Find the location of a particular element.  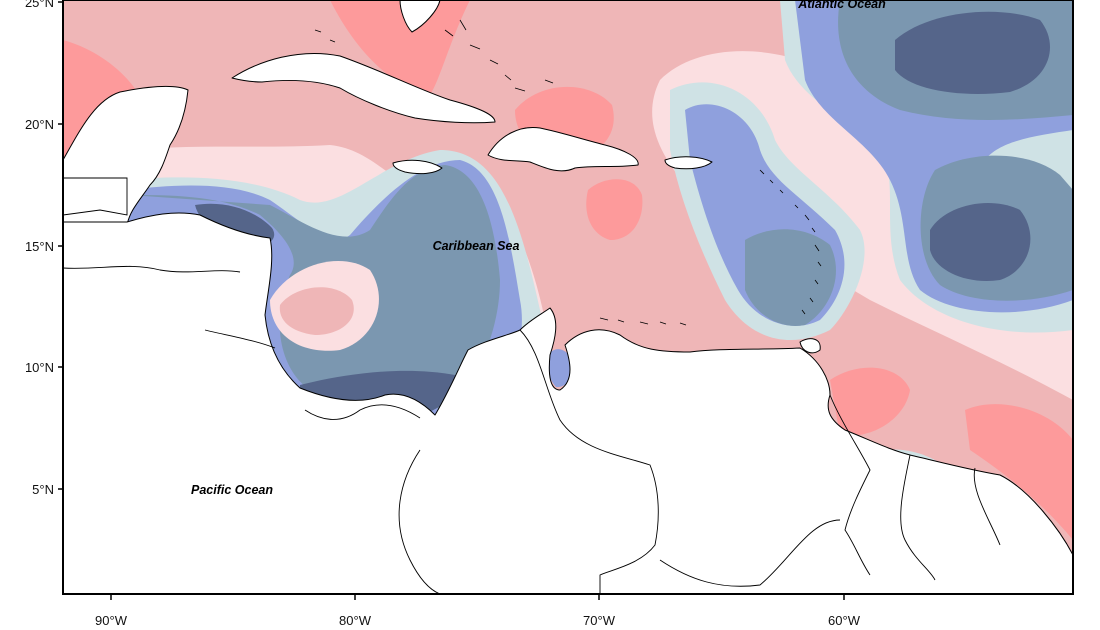

land-cuba is located at coordinates (363, 88).